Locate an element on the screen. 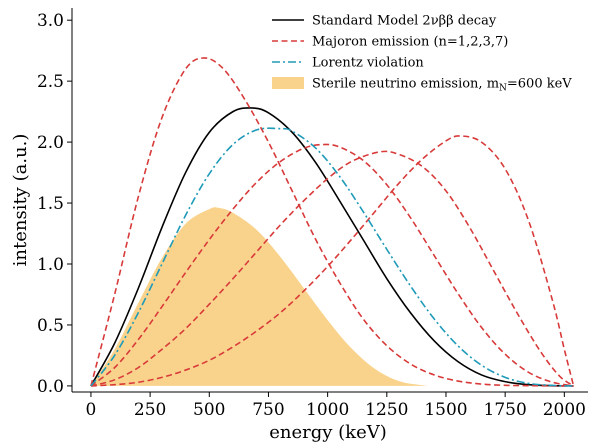 The width and height of the screenshot is (592, 443). legend-label: Standard Model 2νββ decay is located at coordinates (404, 21).